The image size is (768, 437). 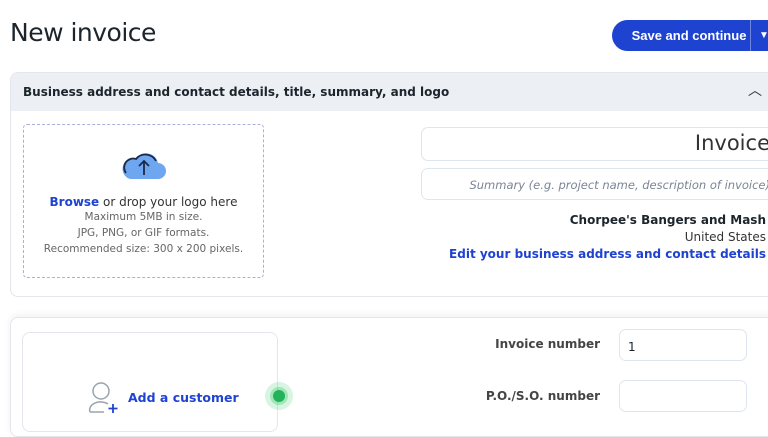 I want to click on caret-down-icon: ▼, so click(x=763, y=35).